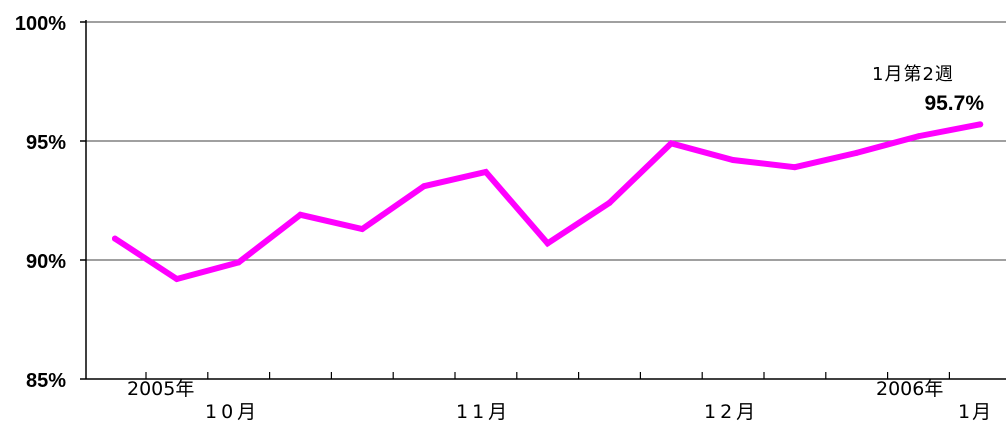 The height and width of the screenshot is (424, 1006). Describe the element at coordinates (975, 412) in the screenshot. I see `x-month-label: 1月` at that location.